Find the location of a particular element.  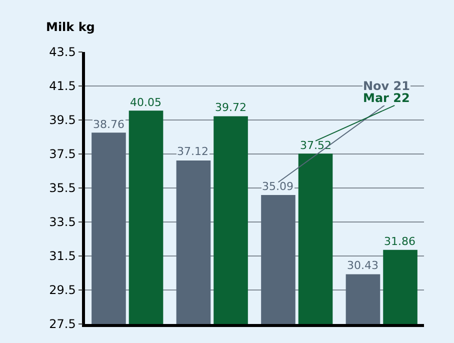

data-label: 35.09 is located at coordinates (278, 186).